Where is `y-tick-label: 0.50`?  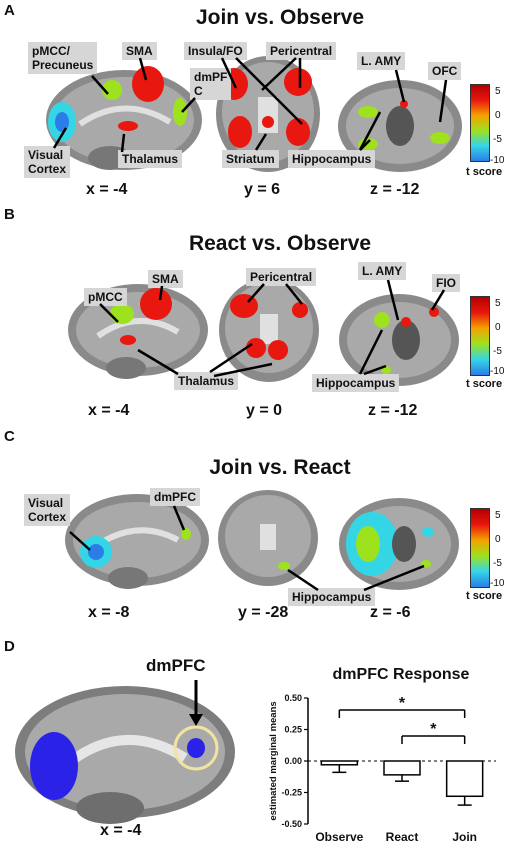
y-tick-label: 0.50 is located at coordinates (293, 698).